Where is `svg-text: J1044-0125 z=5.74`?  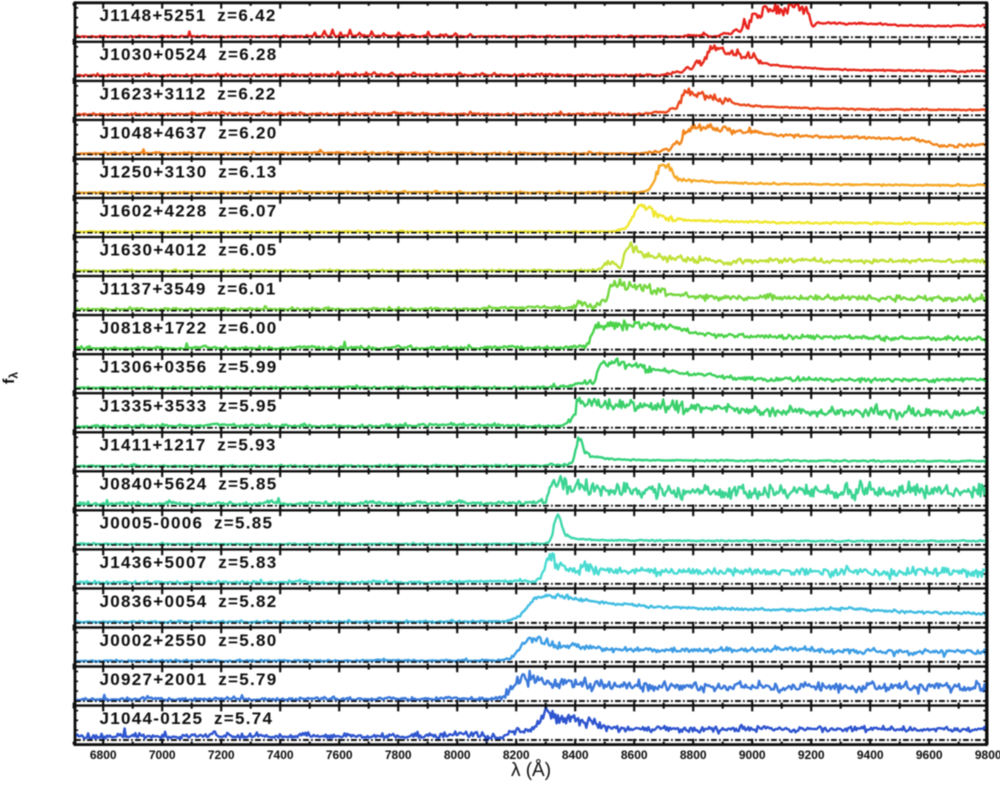 svg-text: J1044-0125 z=5.74 is located at coordinates (187, 718).